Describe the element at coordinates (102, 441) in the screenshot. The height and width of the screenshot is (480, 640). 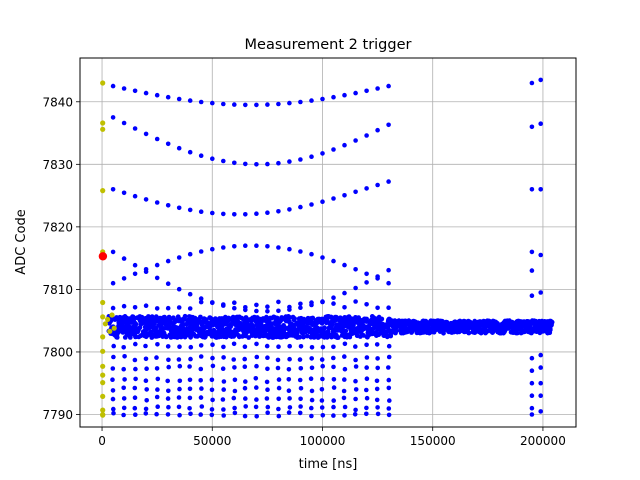
I see `x-tick-label: 0` at that location.